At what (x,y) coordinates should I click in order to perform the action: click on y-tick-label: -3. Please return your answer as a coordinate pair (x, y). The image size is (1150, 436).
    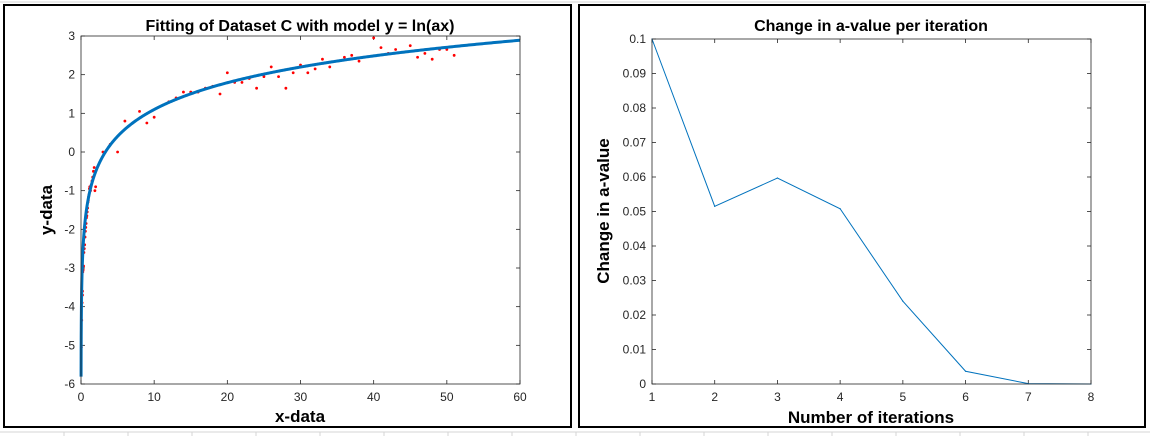
    Looking at the image, I should click on (69, 268).